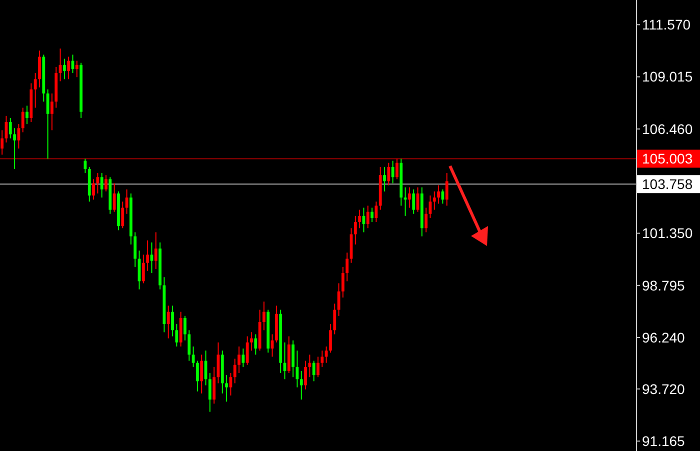 This screenshot has height=451, width=700. Describe the element at coordinates (666, 24) in the screenshot. I see `y-tick-label: 111.570` at that location.